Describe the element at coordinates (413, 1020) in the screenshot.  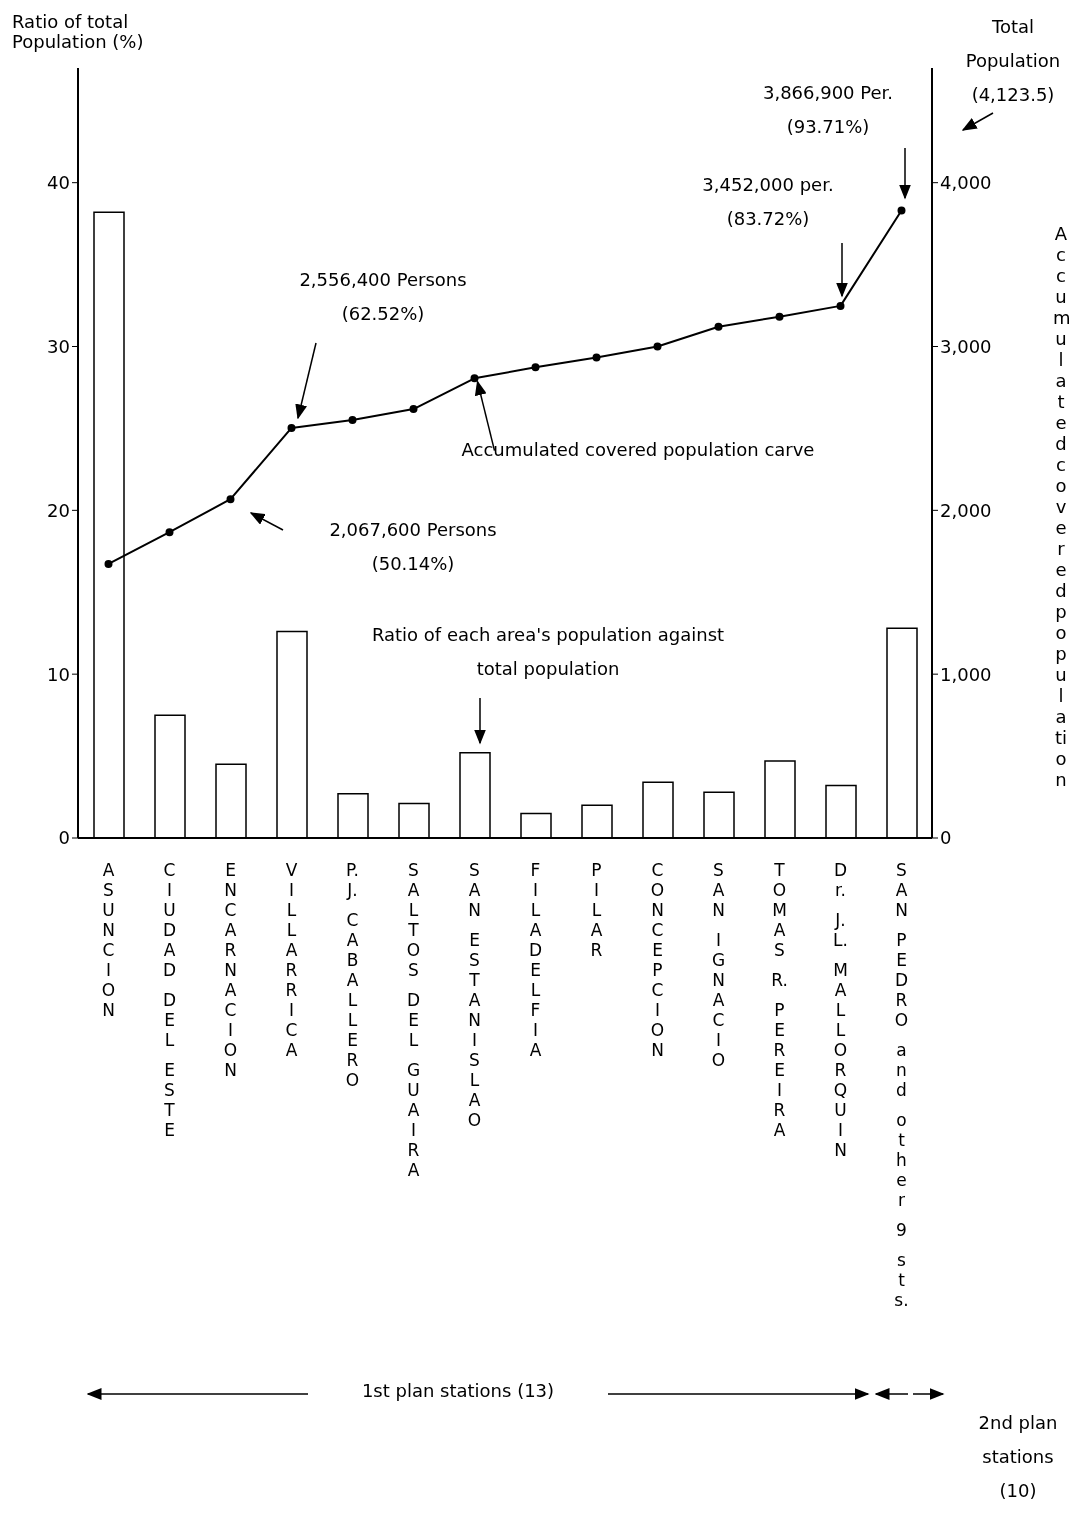
I see `category-label: SALTOS DEL GUAIRA` at that location.